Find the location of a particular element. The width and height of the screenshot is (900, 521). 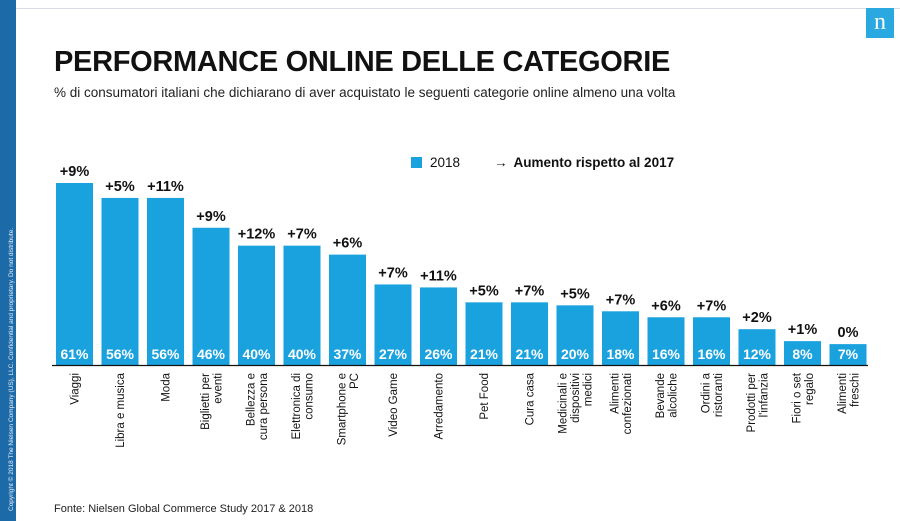

category-label-14: Ordini aristoranti is located at coordinates (712, 394).